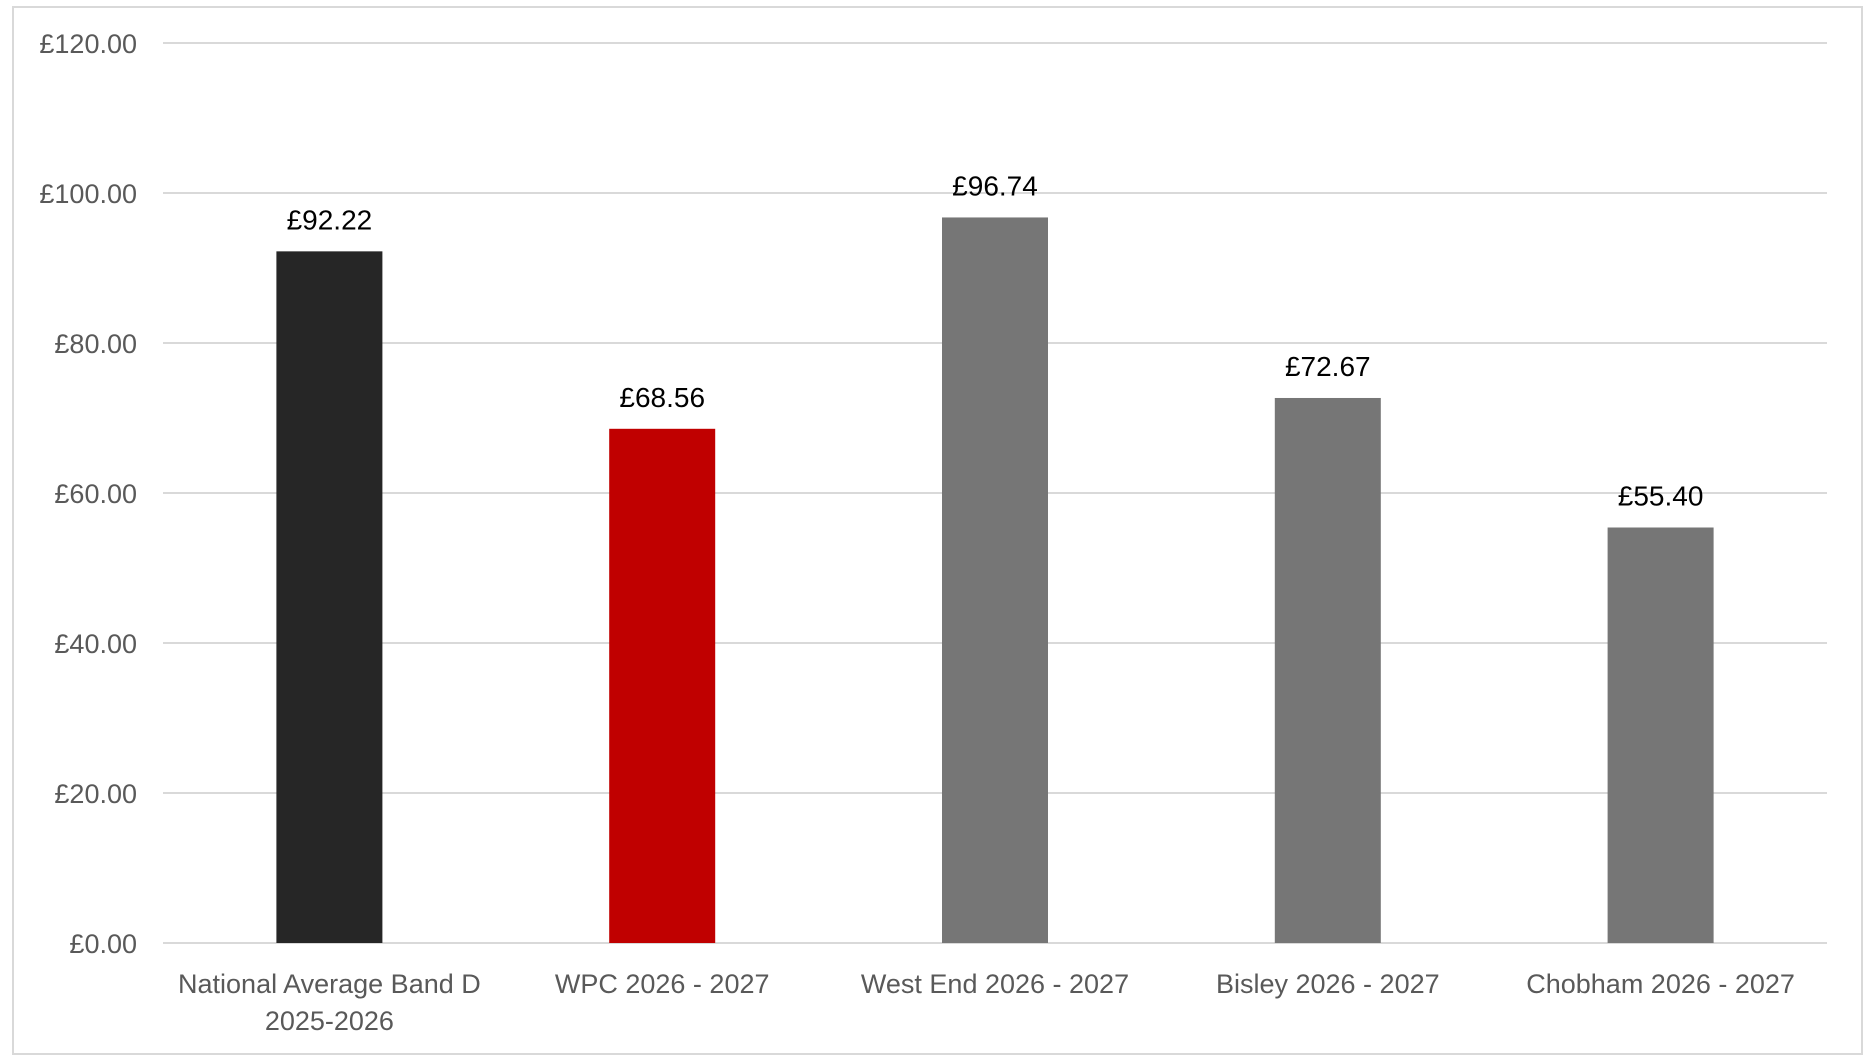 Image resolution: width=1863 pixels, height=1055 pixels. Describe the element at coordinates (88, 44) in the screenshot. I see `y-tick-label: £120.00` at that location.